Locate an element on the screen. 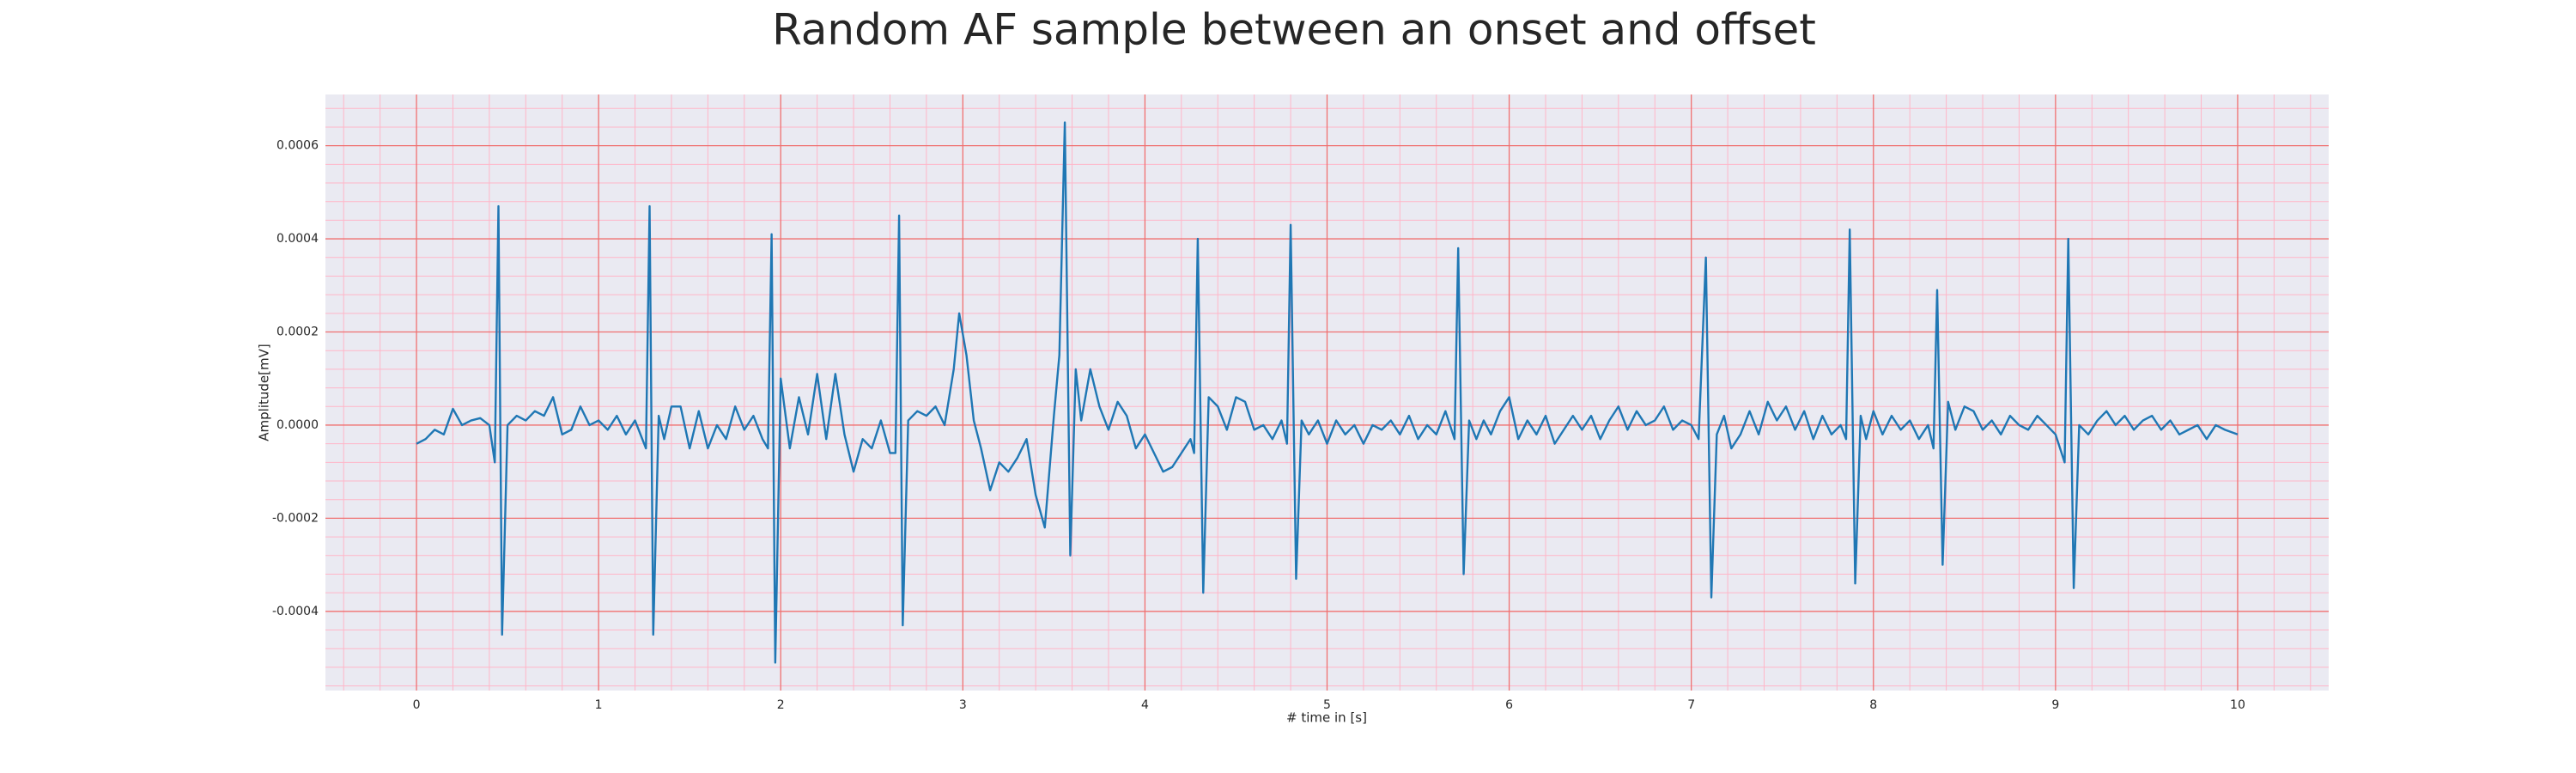 The width and height of the screenshot is (2576, 773). y-tick-label: 0.0004 is located at coordinates (297, 239).